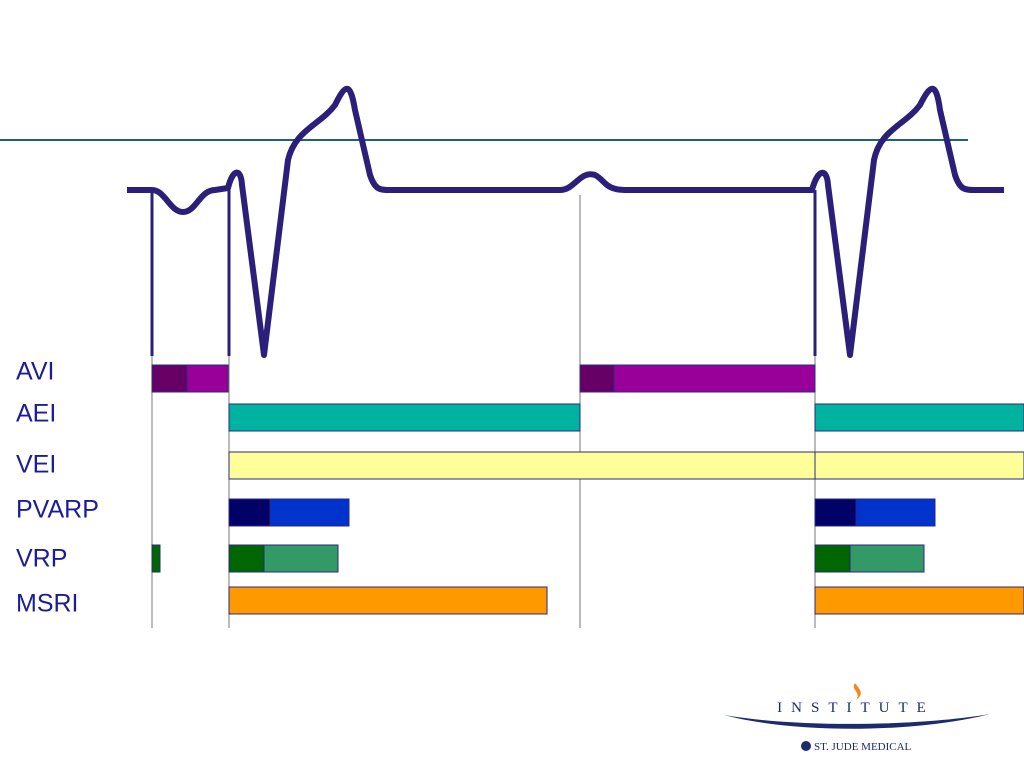  Describe the element at coordinates (57, 510) in the screenshot. I see `row-label: PVARP` at that location.